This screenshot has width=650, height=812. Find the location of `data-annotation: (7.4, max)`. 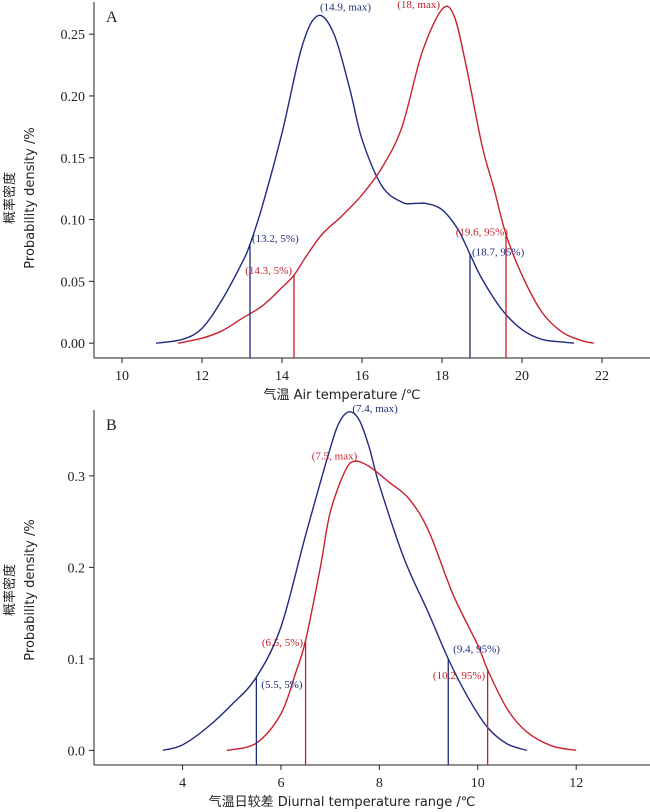

data-annotation: (7.4, max) is located at coordinates (375, 409).